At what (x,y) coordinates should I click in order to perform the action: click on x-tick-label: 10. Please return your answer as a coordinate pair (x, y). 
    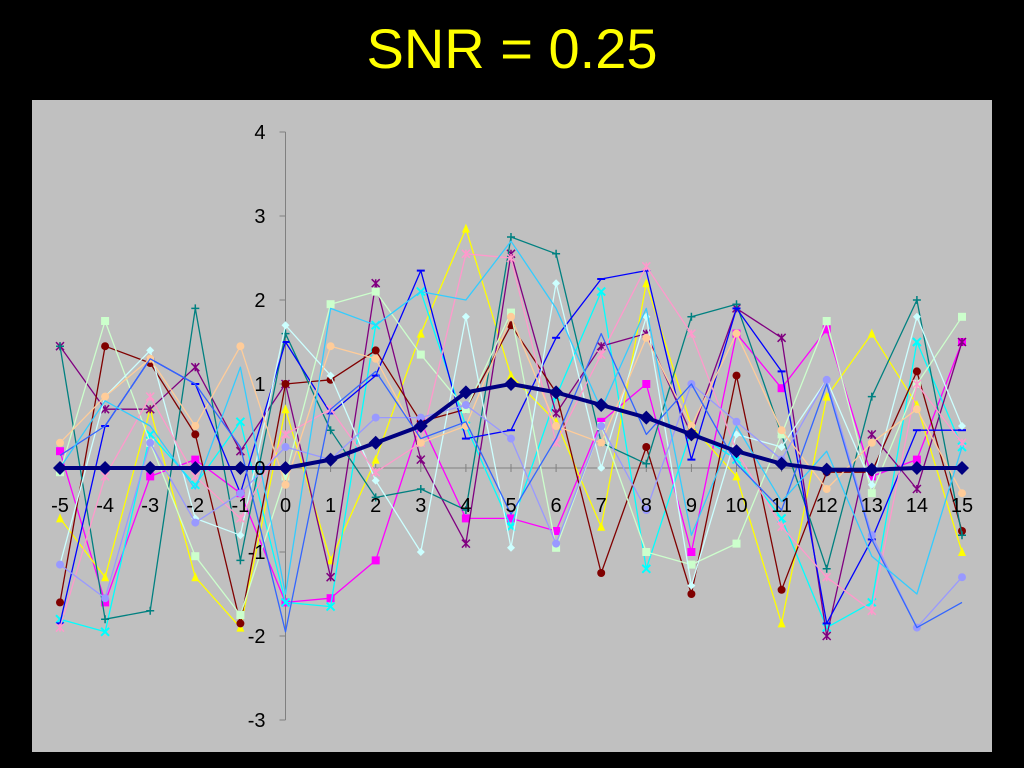
    Looking at the image, I should click on (736, 506).